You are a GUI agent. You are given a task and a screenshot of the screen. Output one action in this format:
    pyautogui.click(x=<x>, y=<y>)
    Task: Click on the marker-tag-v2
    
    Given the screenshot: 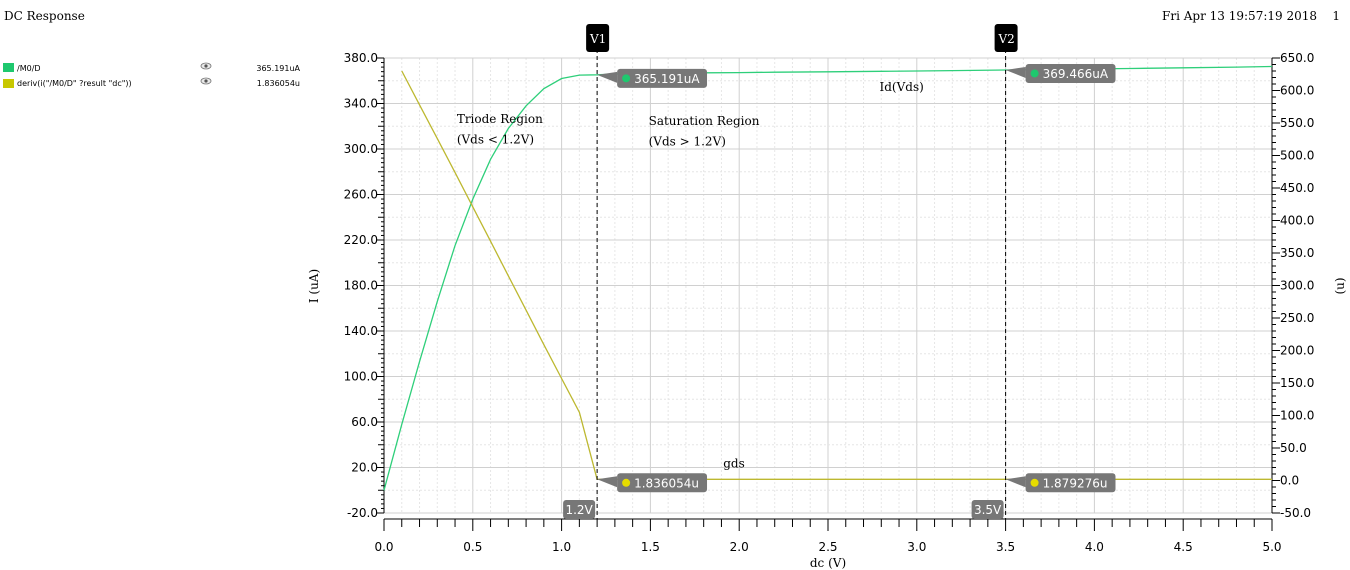 What is the action you would take?
    pyautogui.click(x=1006, y=38)
    